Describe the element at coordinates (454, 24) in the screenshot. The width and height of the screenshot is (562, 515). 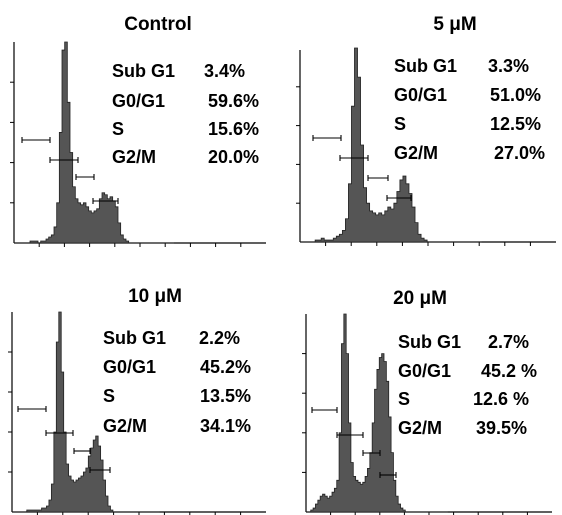
I see `panel-title: 5 μM` at that location.